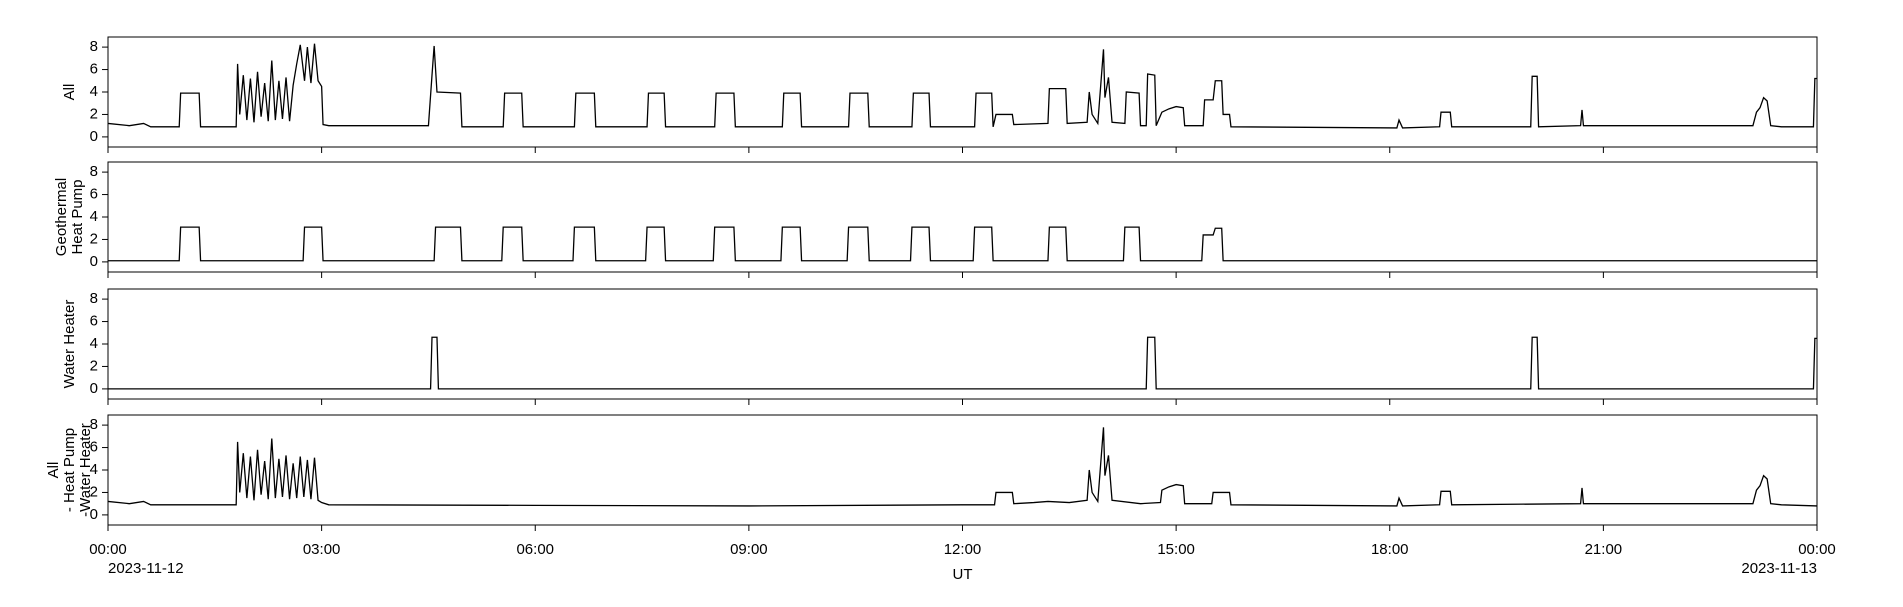 This screenshot has height=607, width=1903. I want to click on x-tick-label: 03:00, so click(322, 549).